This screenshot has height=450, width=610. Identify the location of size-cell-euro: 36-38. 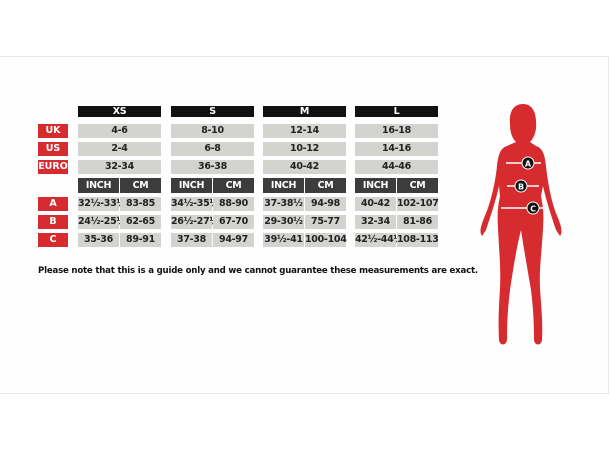
(212, 167).